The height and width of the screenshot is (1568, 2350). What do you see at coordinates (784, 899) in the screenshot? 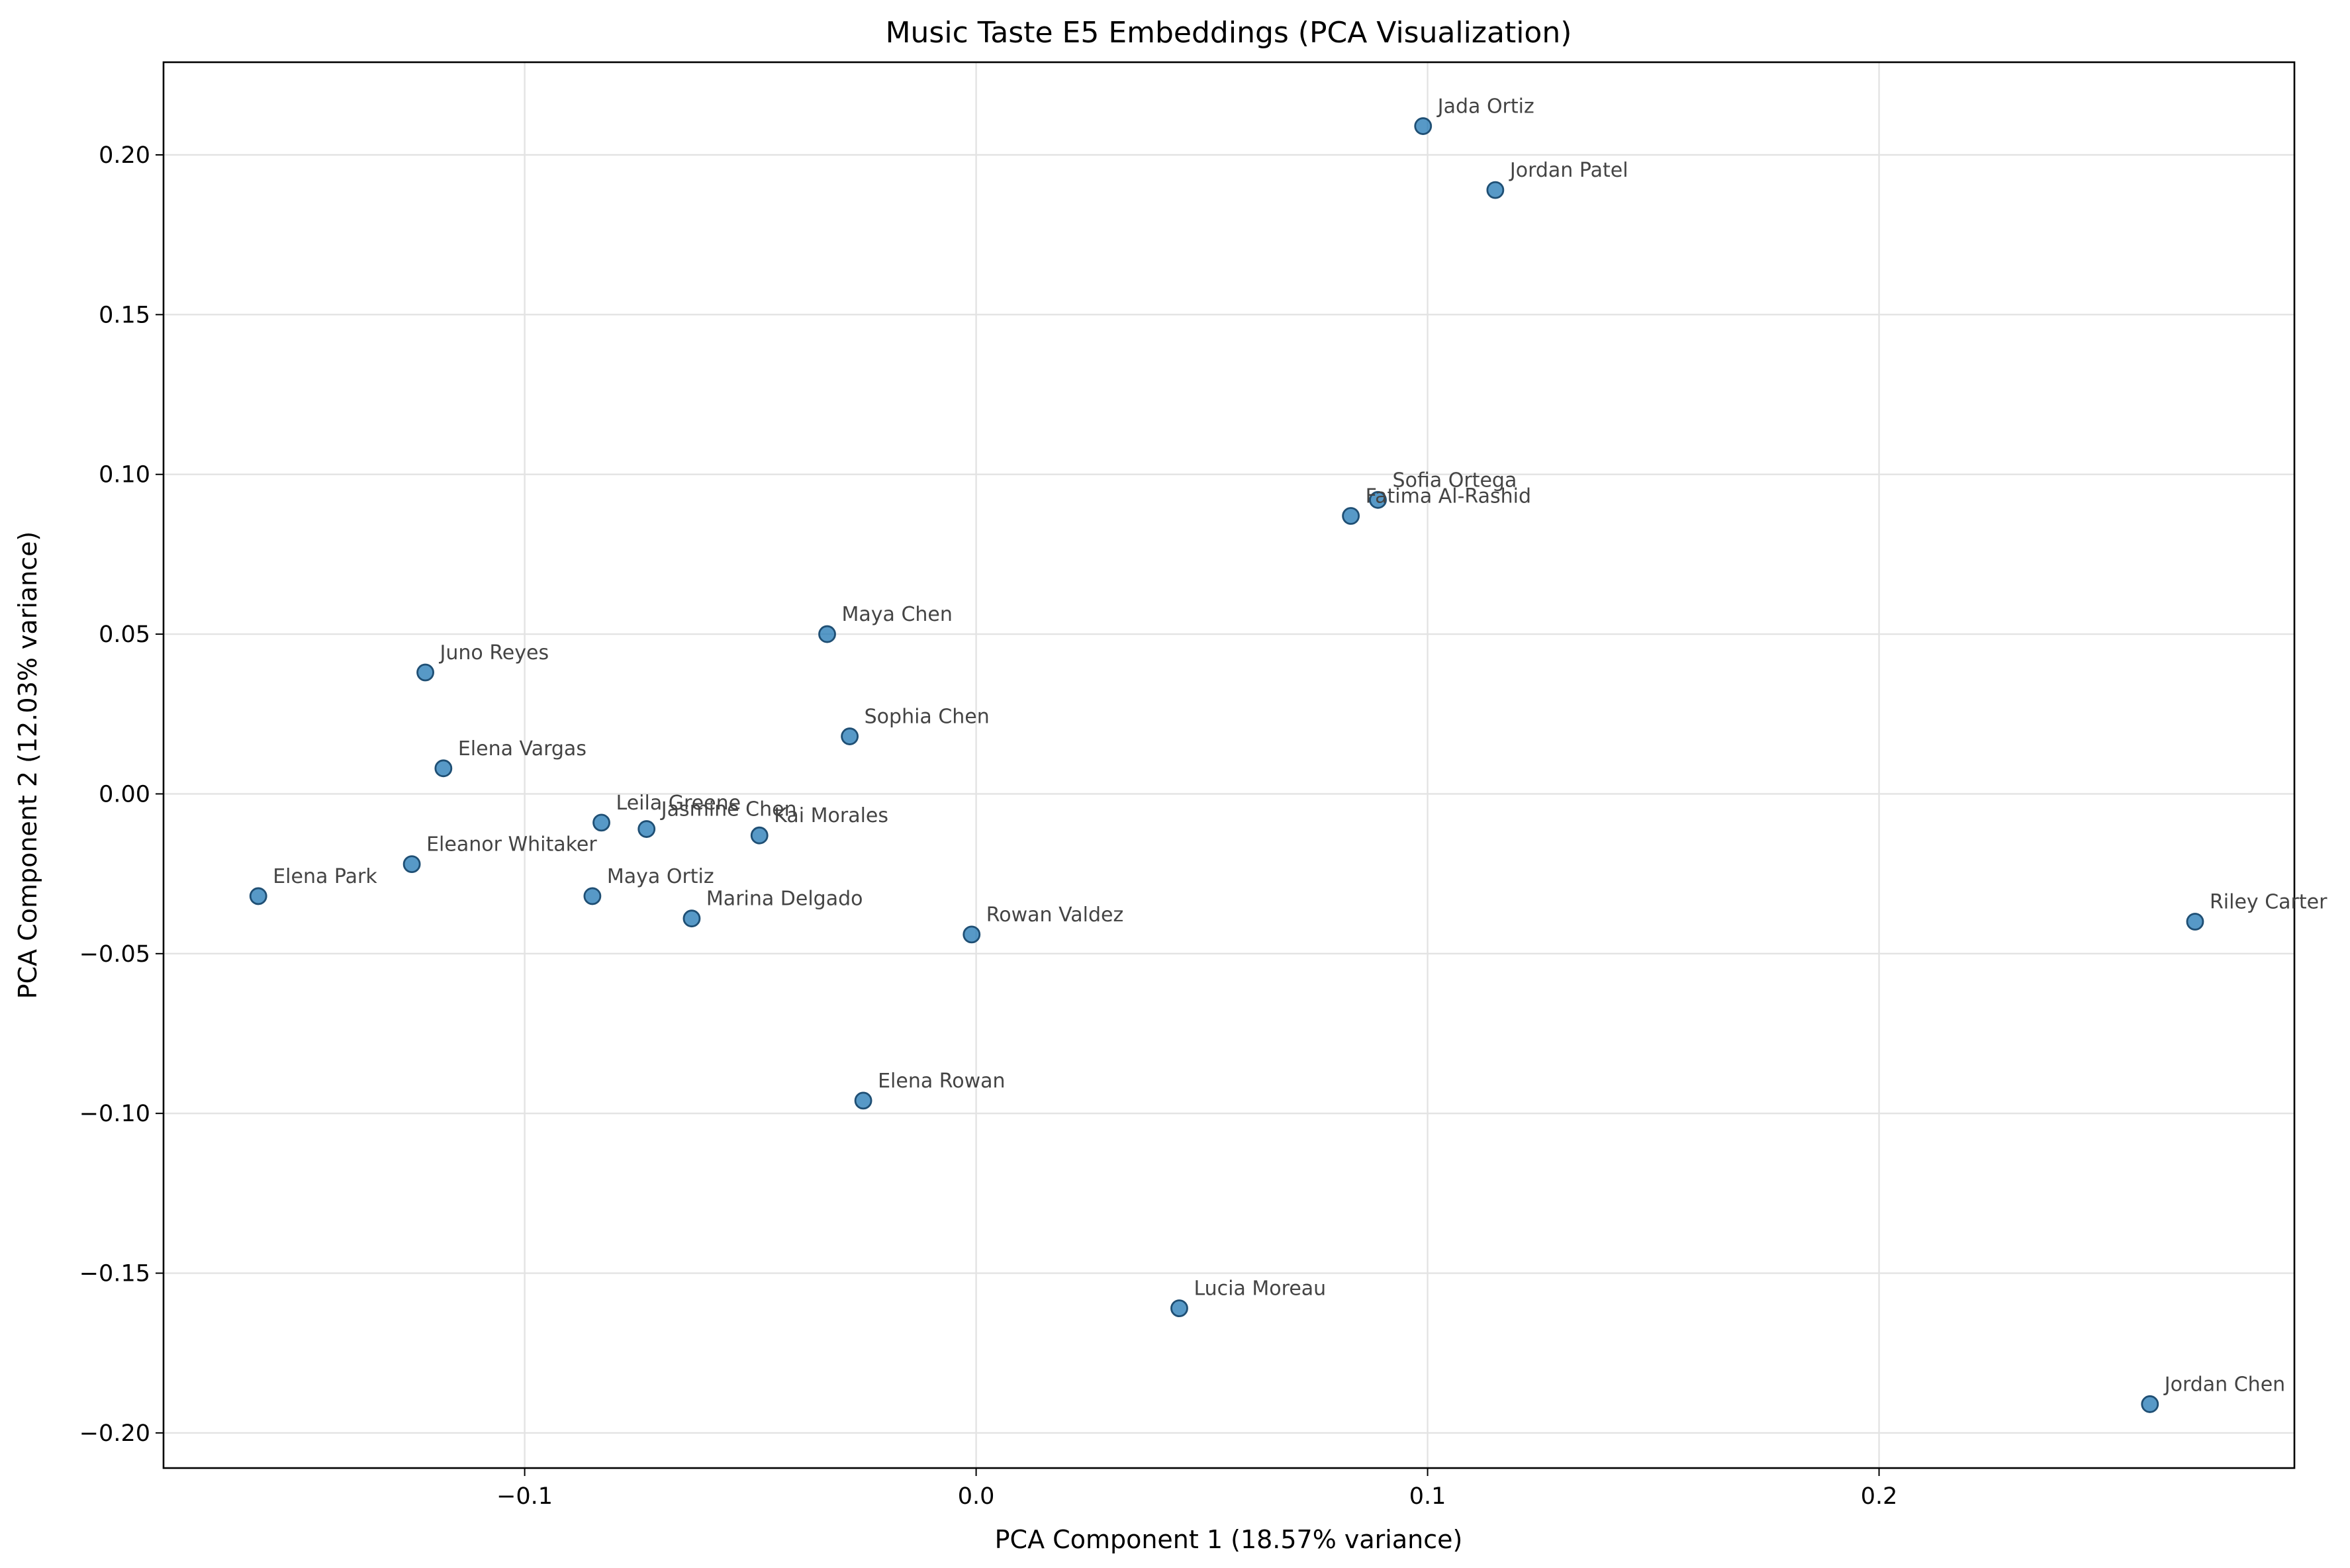
I see `point-label: Marina Delgado` at bounding box center [784, 899].